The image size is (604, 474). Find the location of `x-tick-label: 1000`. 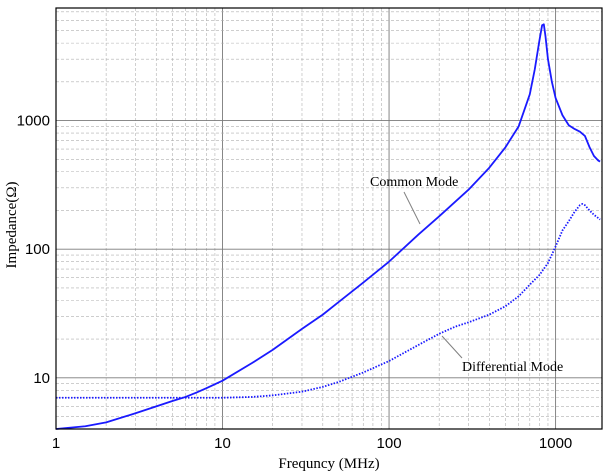

x-tick-label: 1000 is located at coordinates (555, 443).